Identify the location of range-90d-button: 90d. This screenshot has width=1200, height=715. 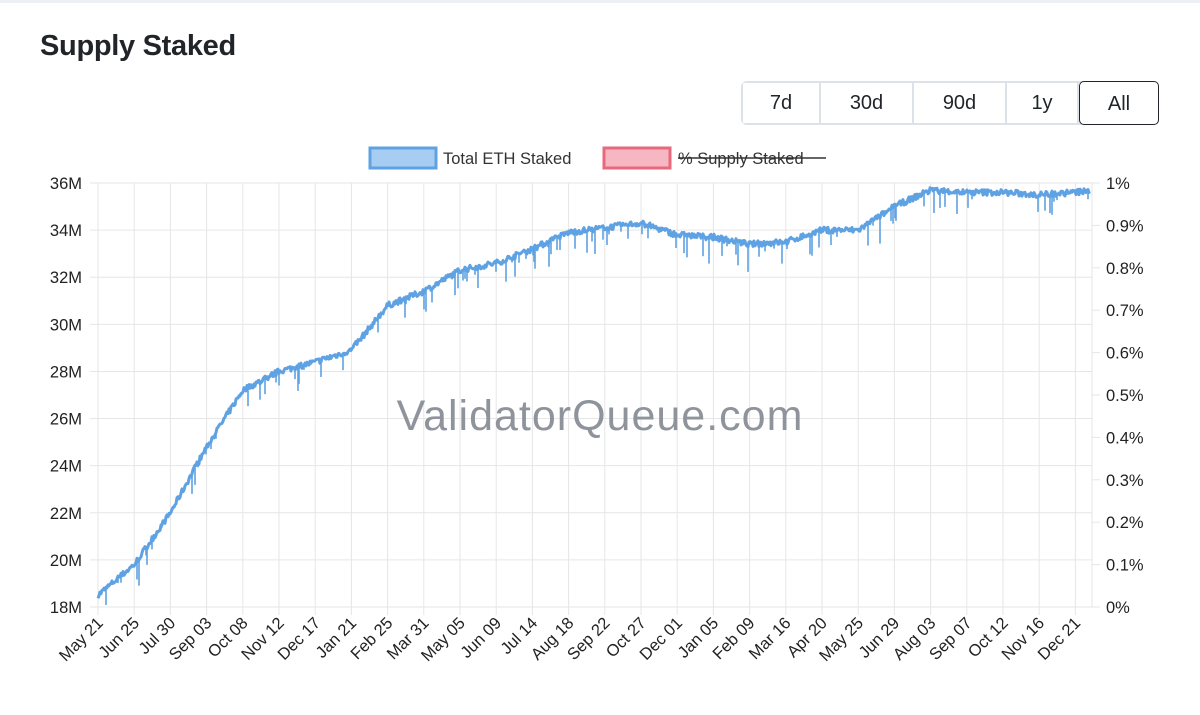
(960, 103).